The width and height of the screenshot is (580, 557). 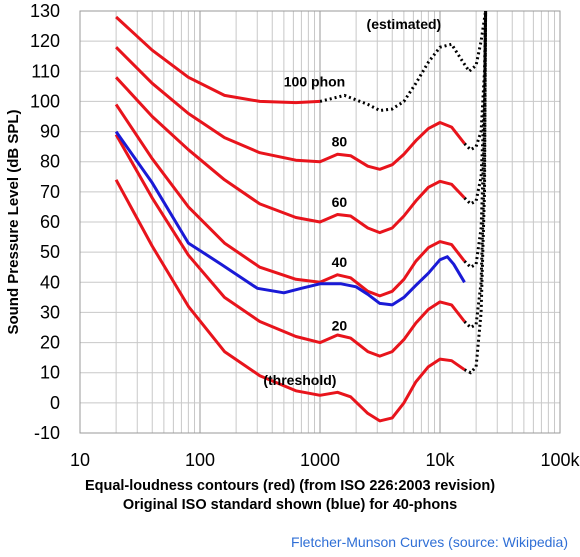 What do you see at coordinates (55, 403) in the screenshot?
I see `y-tick-label: 0` at bounding box center [55, 403].